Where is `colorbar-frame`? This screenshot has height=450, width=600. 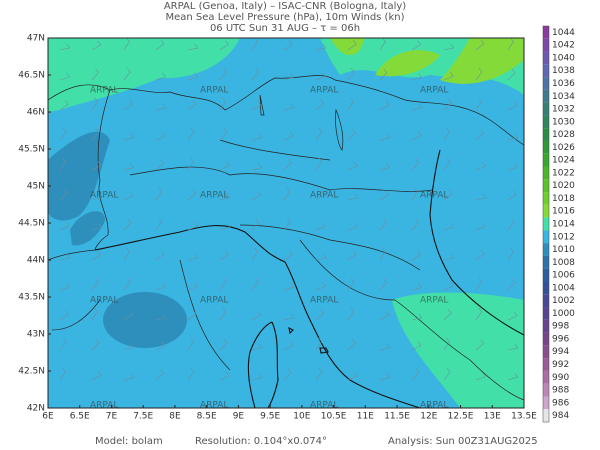 colorbar-frame is located at coordinates (546, 224).